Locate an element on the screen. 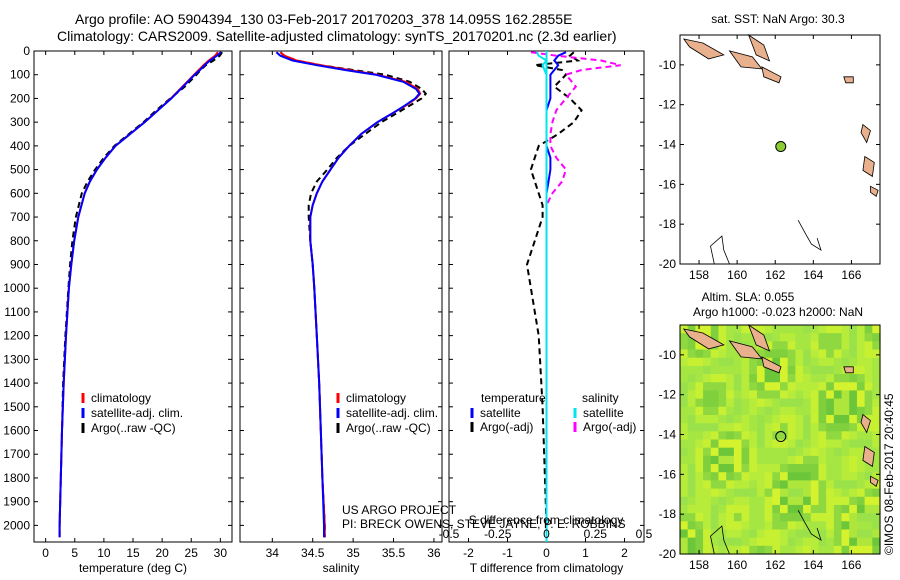 The height and width of the screenshot is (580, 900). x-tick-label: 10 is located at coordinates (104, 553).